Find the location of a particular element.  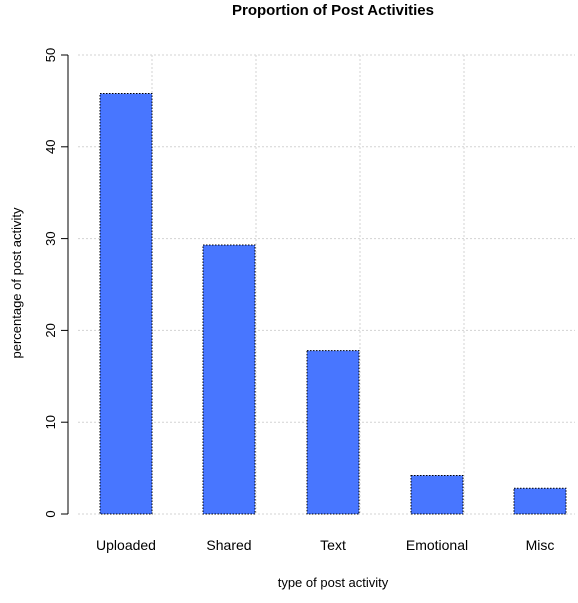

bar-emotional is located at coordinates (437, 494).